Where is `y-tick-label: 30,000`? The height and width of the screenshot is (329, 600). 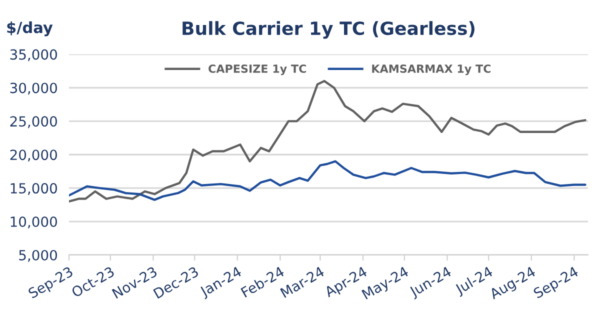
y-tick-label: 30,000 is located at coordinates (33, 88).